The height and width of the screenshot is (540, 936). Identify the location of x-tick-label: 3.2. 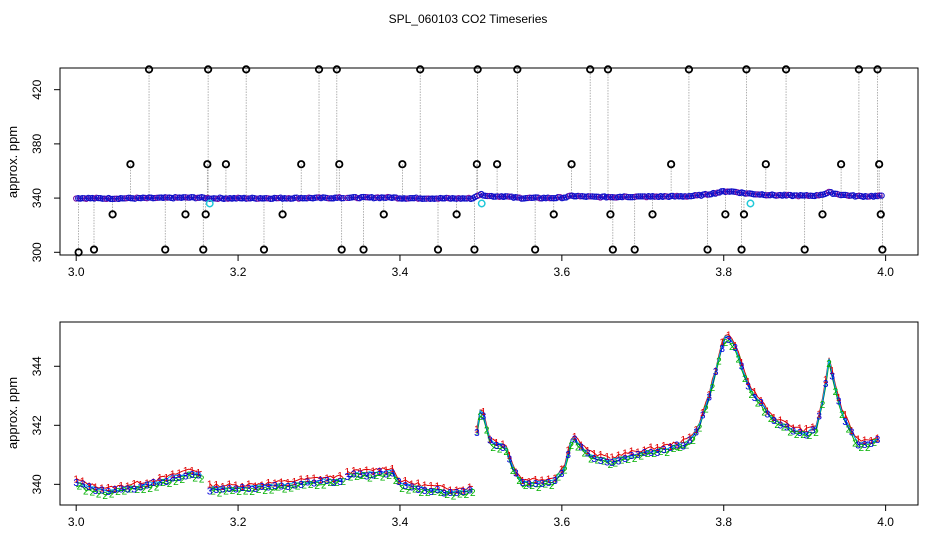
(238, 522).